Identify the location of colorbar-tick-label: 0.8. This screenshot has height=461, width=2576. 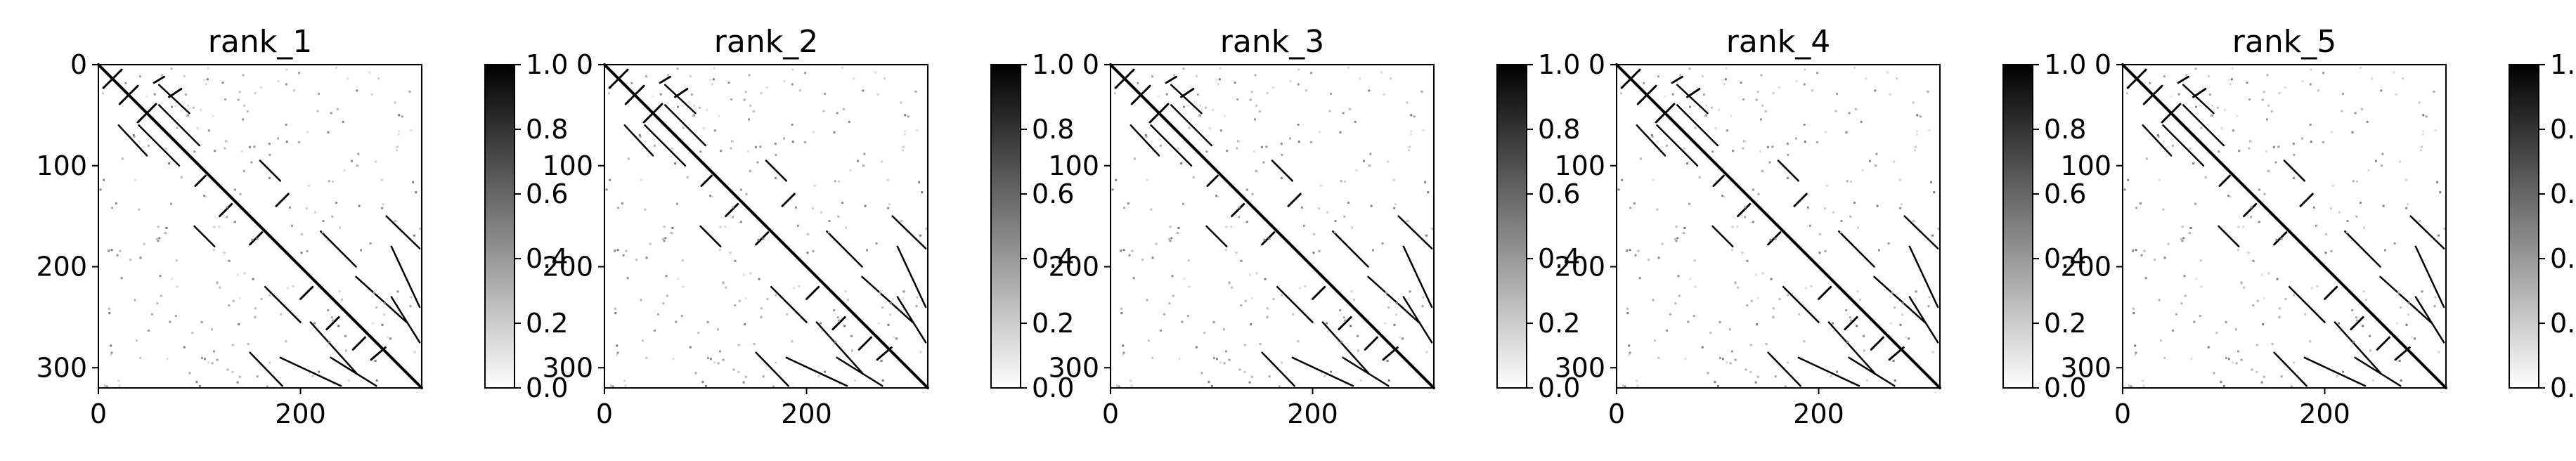
(1053, 129).